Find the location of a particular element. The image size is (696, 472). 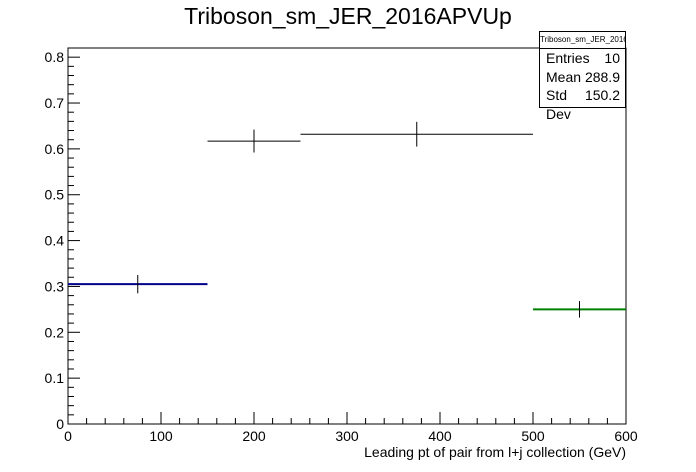

y-axis: 0 0.1 0.2 0.3 0.4 0.5 0.6 0.7 0.8 is located at coordinates (62, 240).